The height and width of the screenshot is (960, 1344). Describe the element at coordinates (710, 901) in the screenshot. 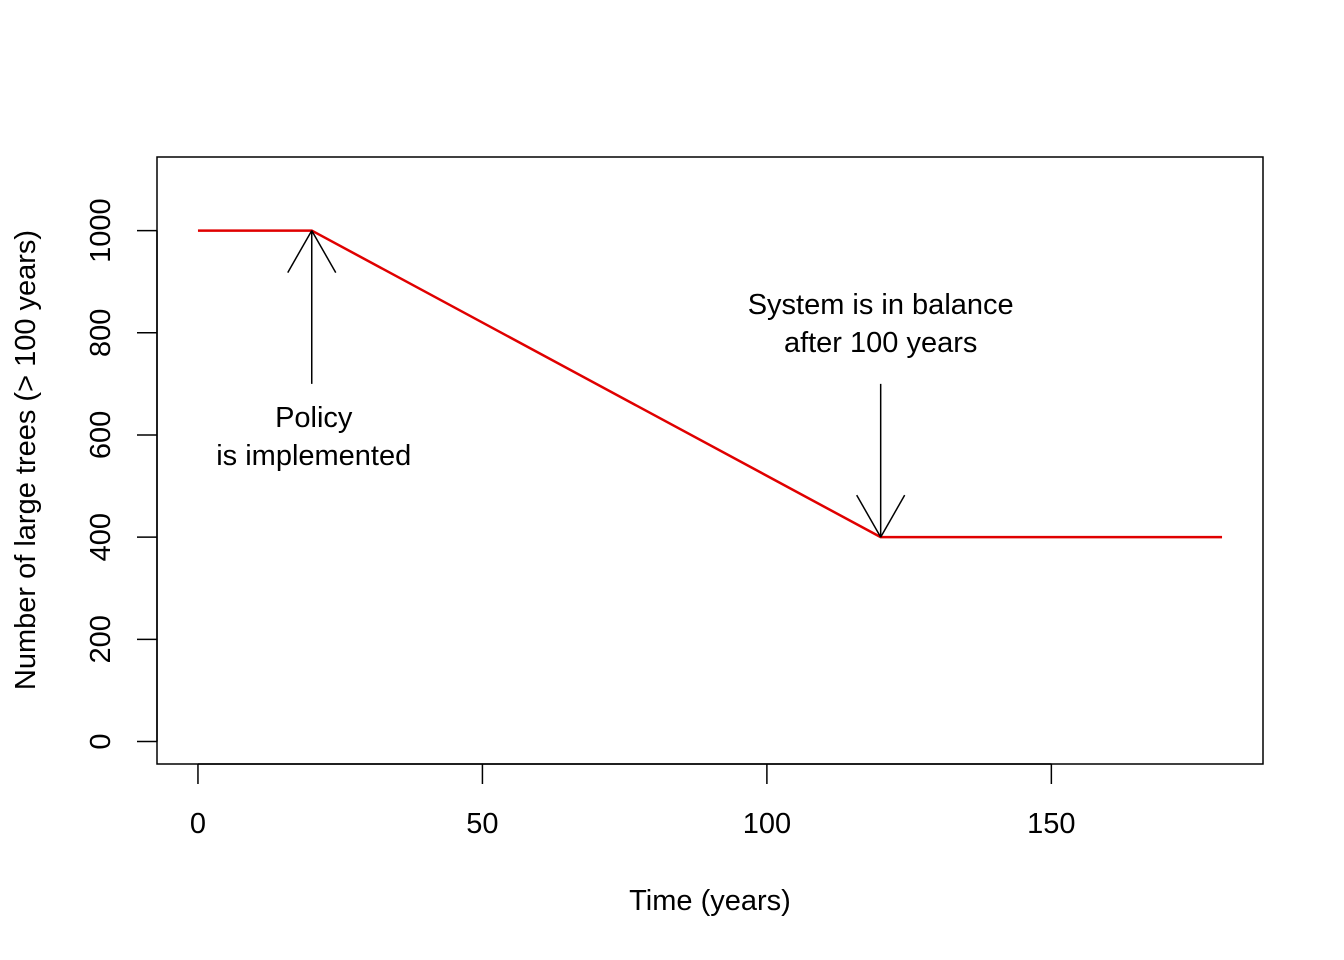

I see `x-axis-label: Time (years)` at that location.